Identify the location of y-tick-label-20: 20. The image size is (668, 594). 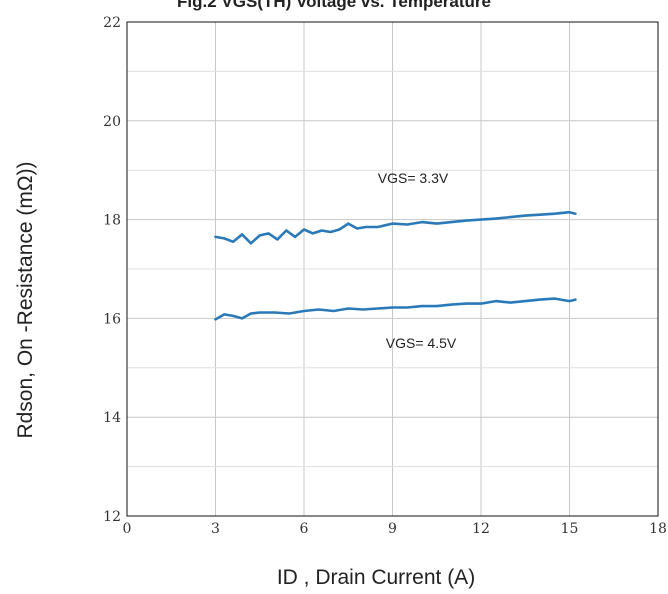
(112, 122).